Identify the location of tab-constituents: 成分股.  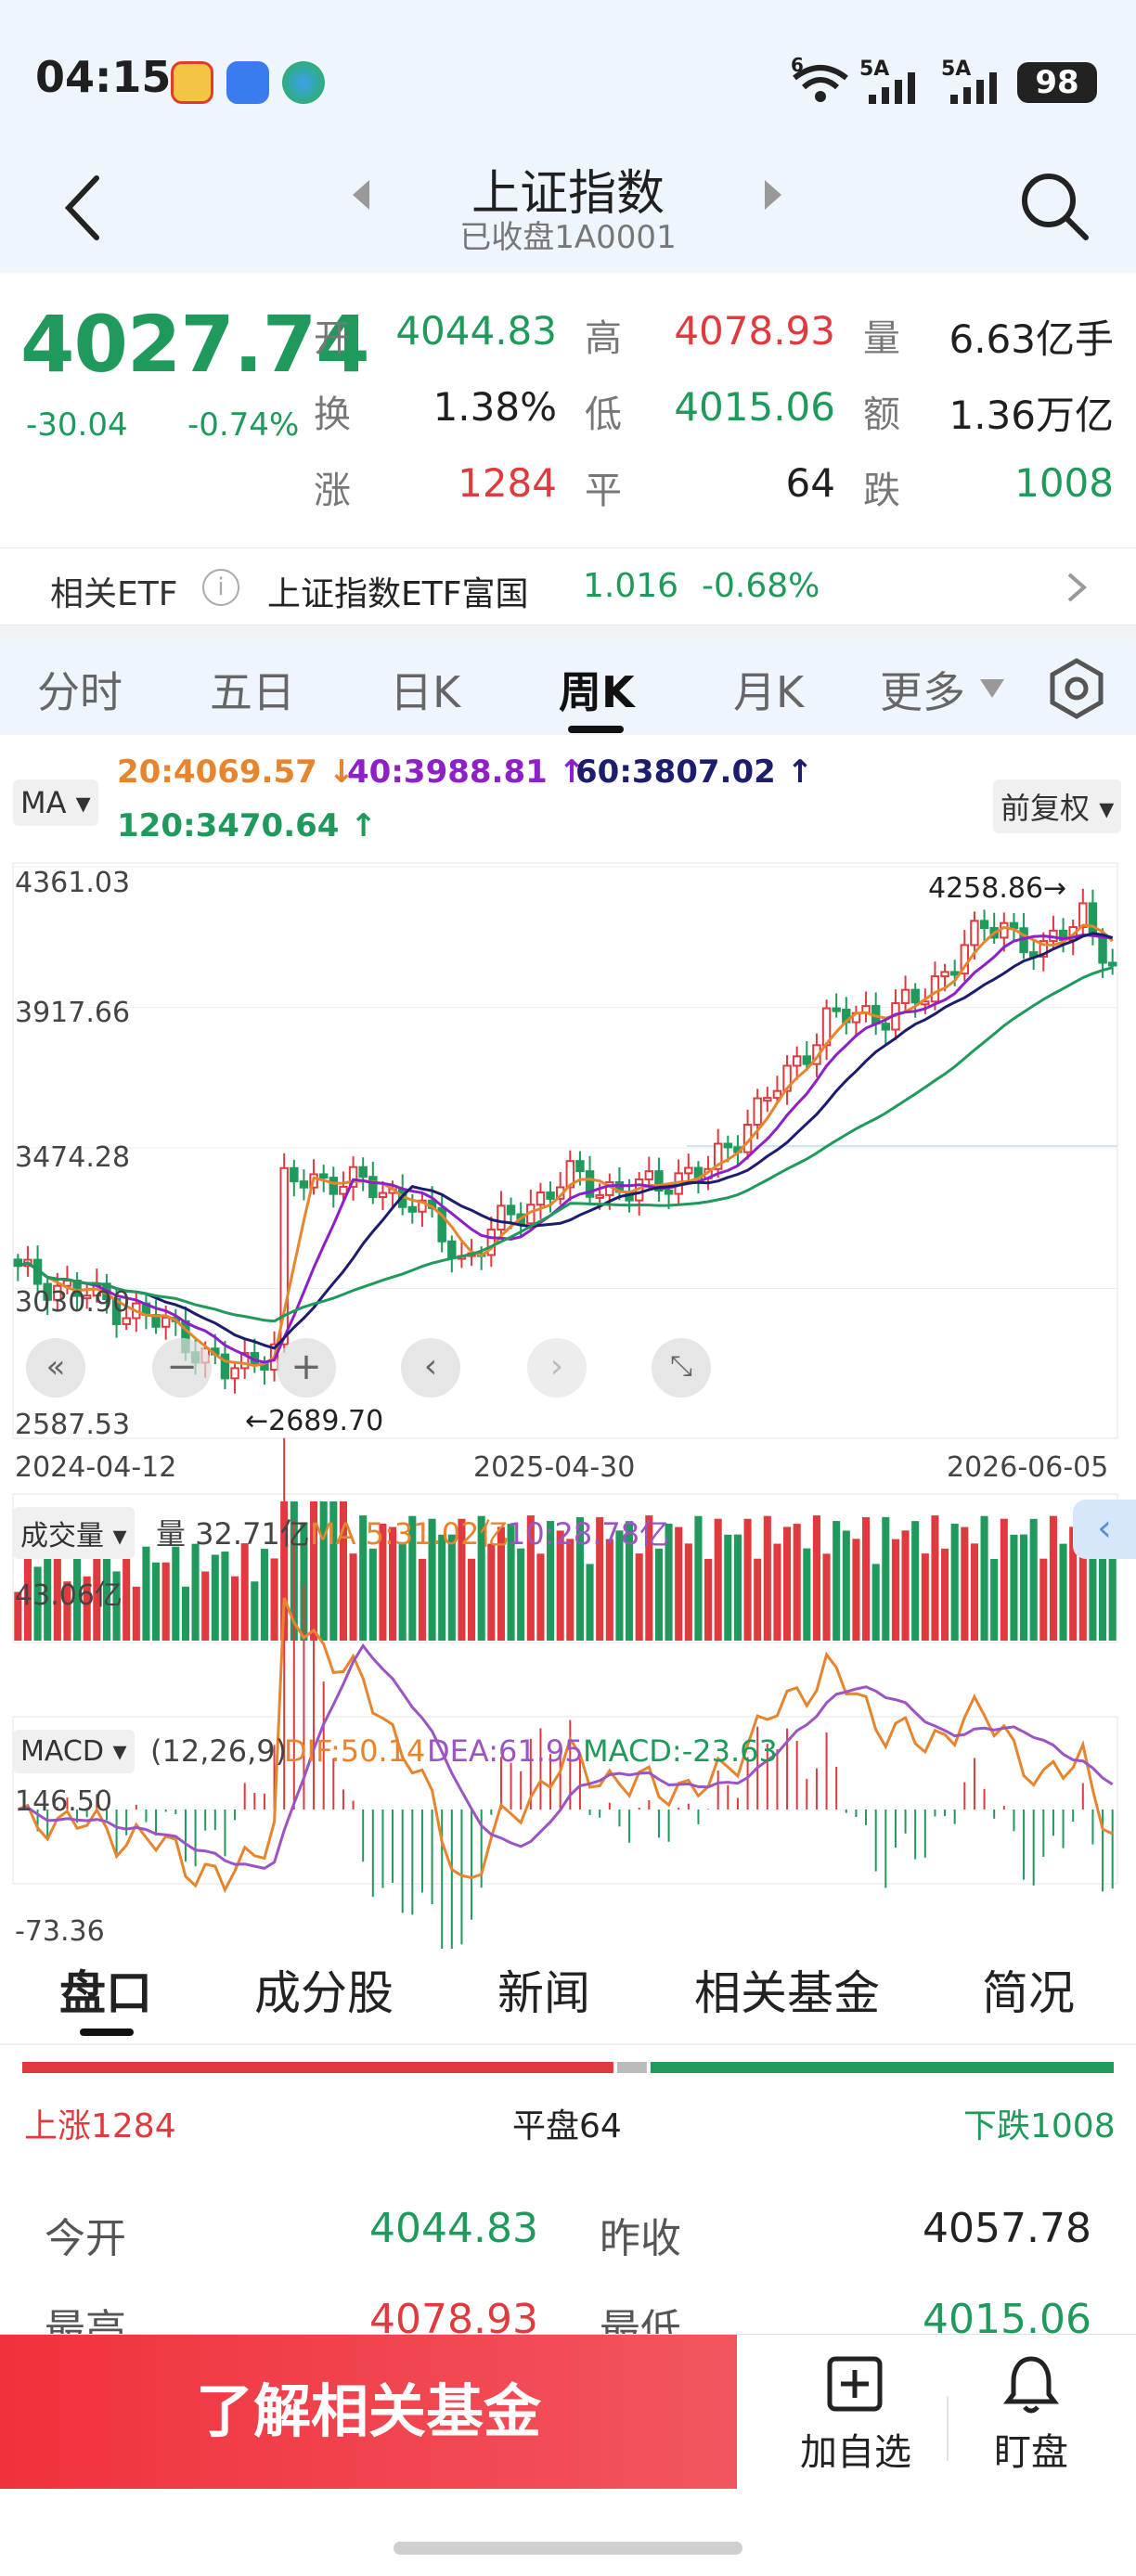
(324, 1993).